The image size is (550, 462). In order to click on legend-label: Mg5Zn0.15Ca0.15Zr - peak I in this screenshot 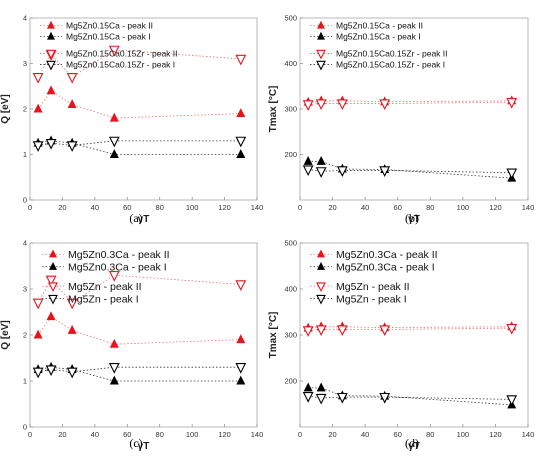, I will do `click(120, 65)`.